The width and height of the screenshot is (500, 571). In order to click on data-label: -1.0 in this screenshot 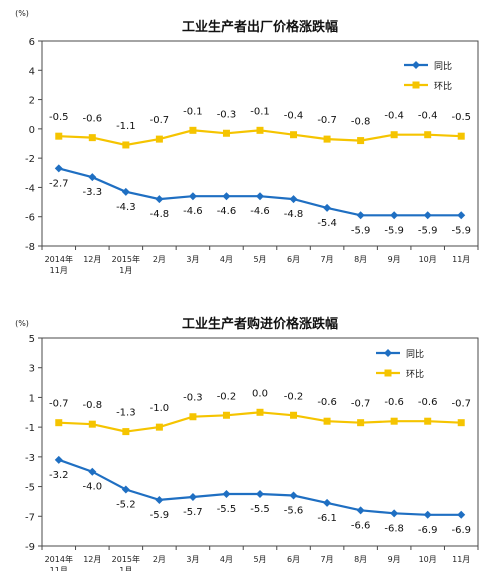, I will do `click(160, 408)`.